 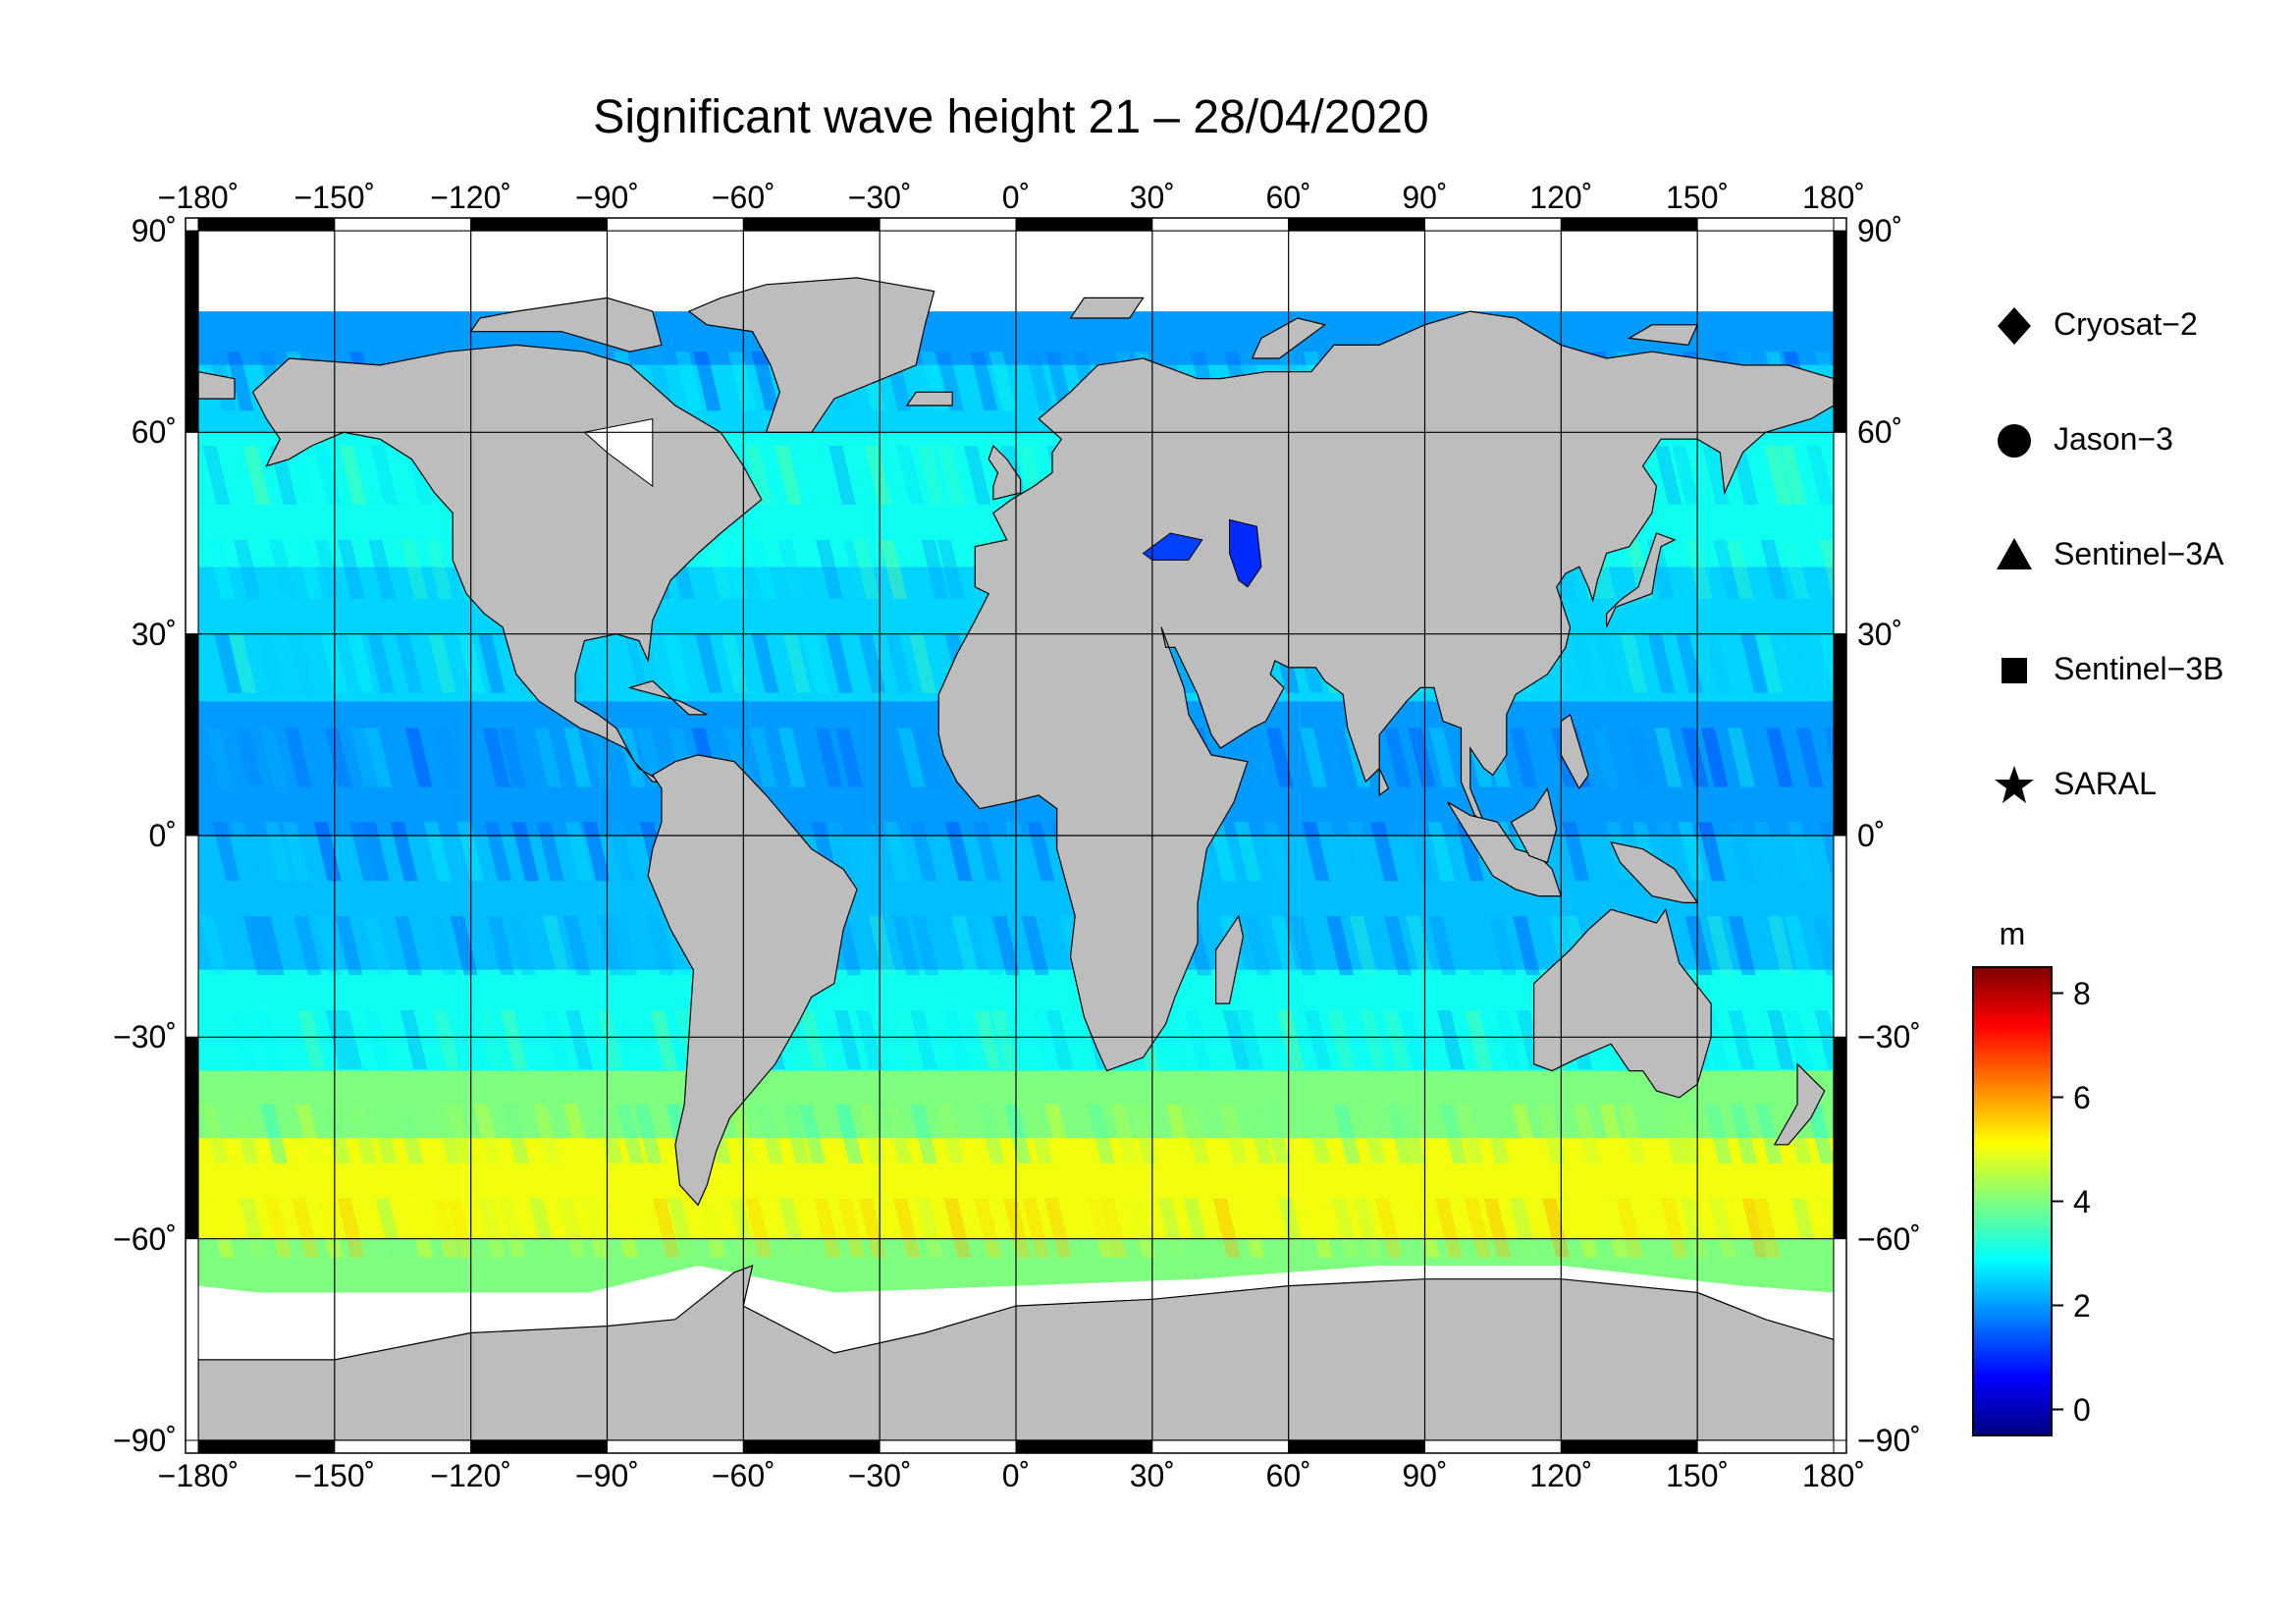 What do you see at coordinates (1872, 835) in the screenshot?
I see `lat-tick-label-right: 0˚` at bounding box center [1872, 835].